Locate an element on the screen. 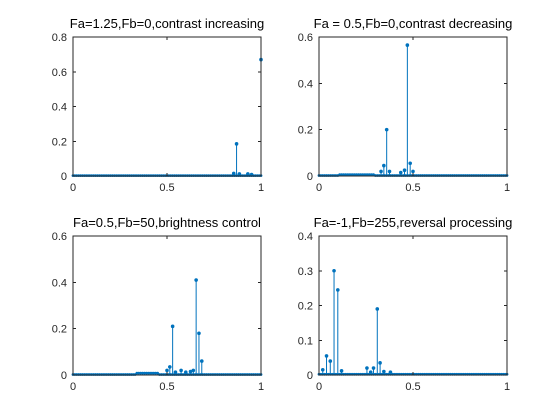  y-tick-label: 0.1 is located at coordinates (305, 341).